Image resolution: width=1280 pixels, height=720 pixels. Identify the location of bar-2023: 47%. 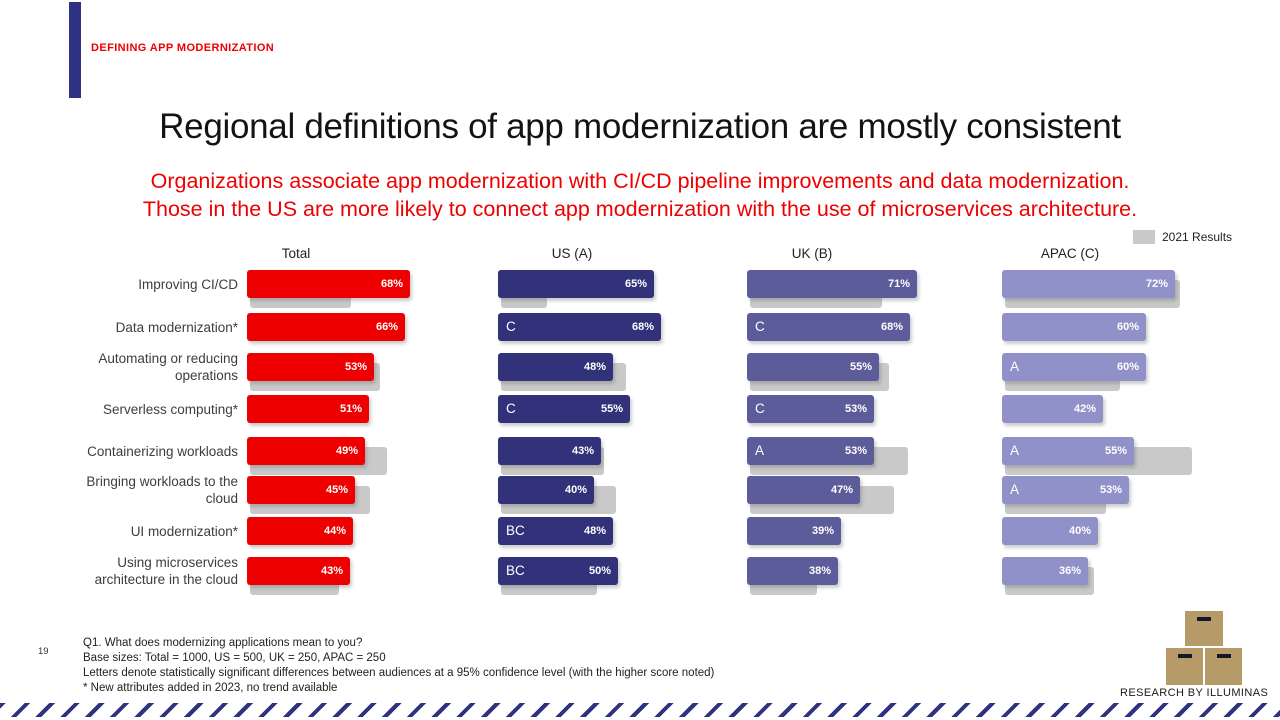
(803, 490).